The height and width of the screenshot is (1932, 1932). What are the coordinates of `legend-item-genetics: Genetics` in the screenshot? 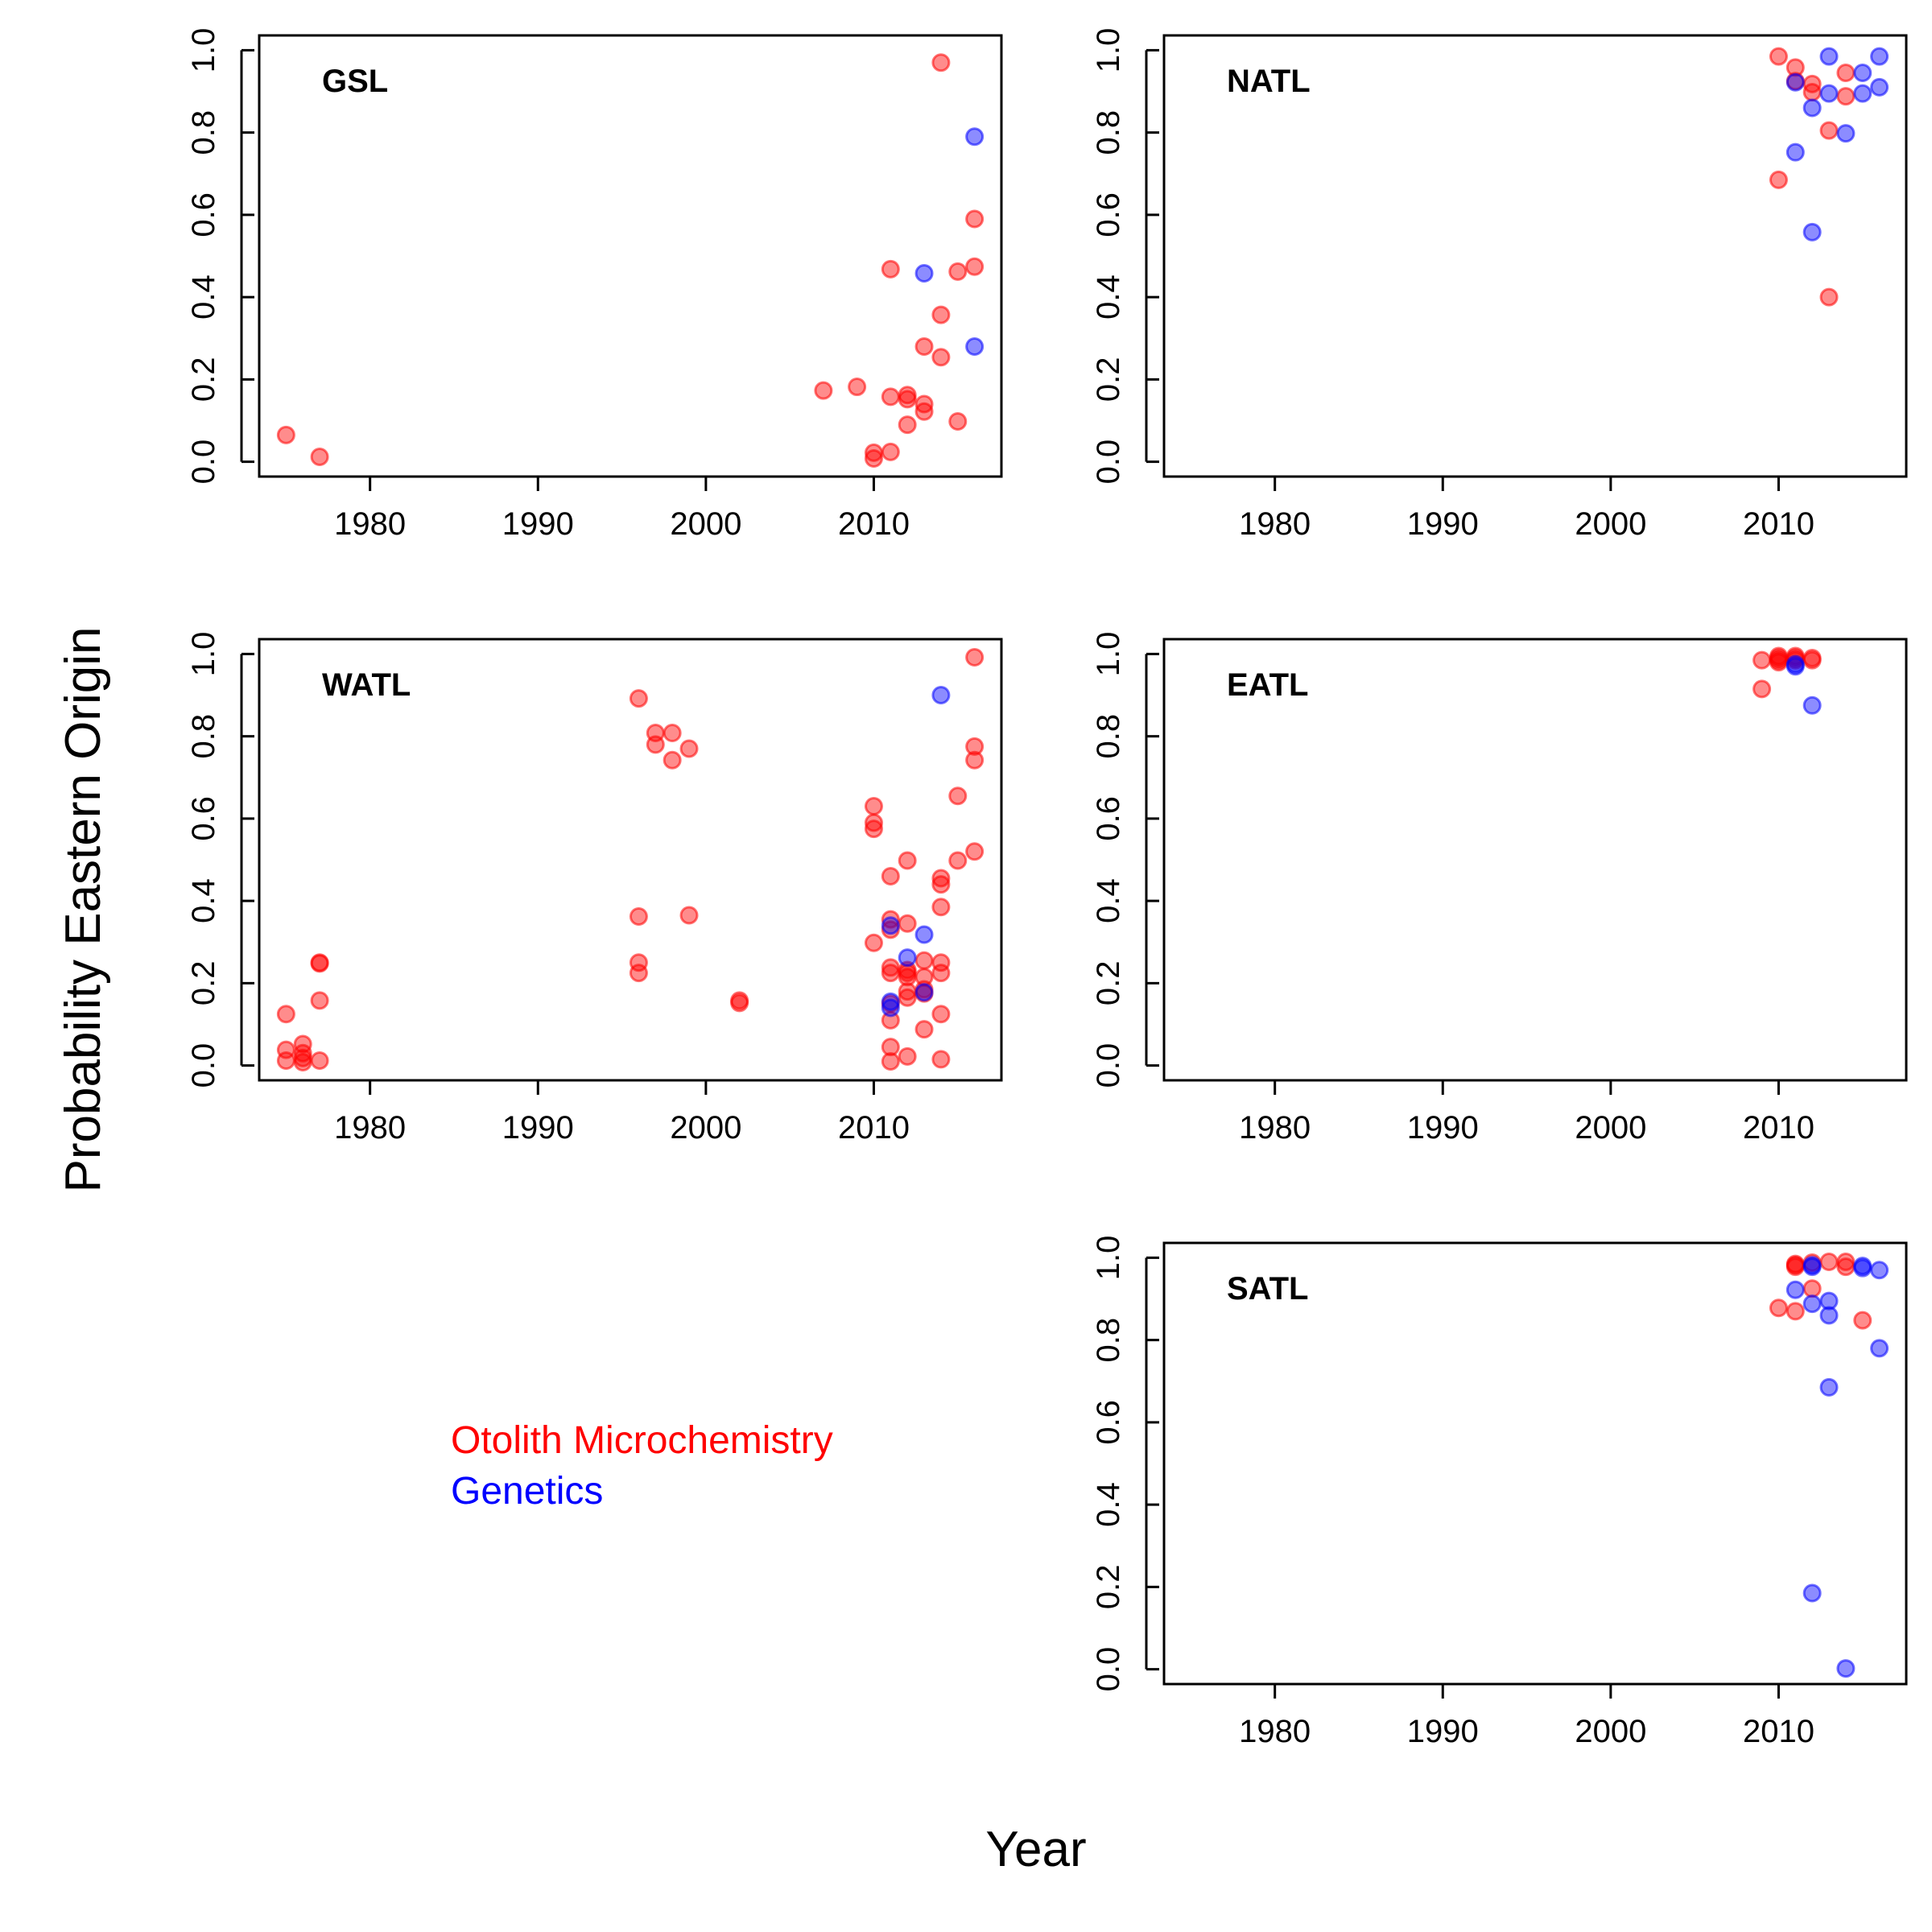 It's located at (527, 1491).